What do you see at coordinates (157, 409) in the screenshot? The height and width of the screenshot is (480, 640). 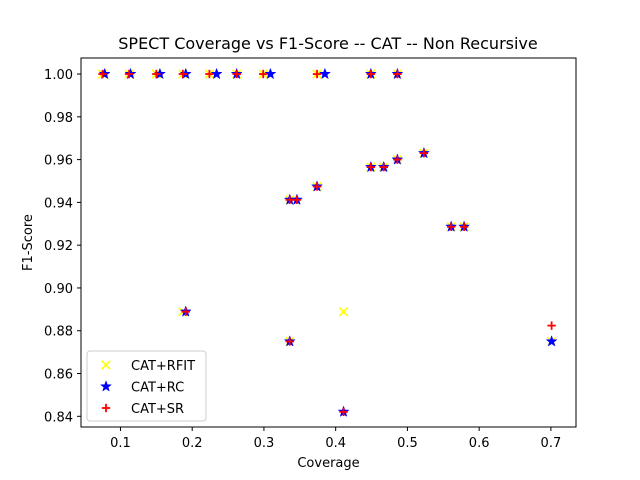 I see `legend-entry-label: CAT+SR` at bounding box center [157, 409].